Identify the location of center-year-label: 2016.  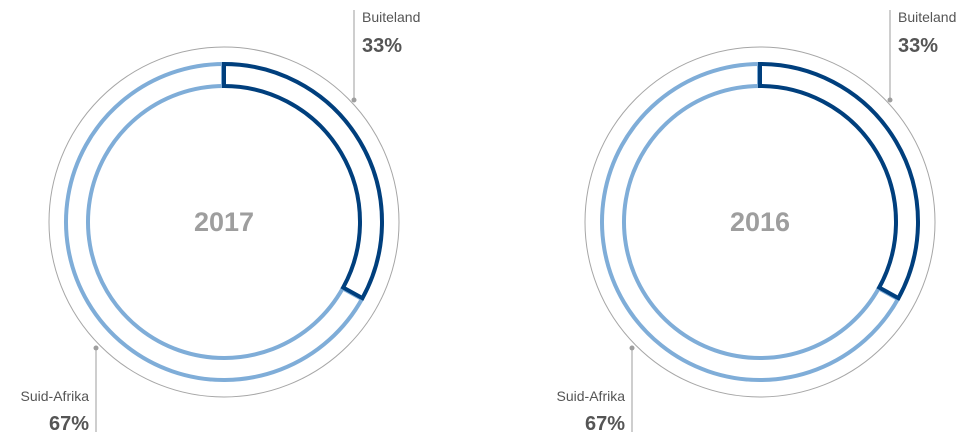
(760, 222).